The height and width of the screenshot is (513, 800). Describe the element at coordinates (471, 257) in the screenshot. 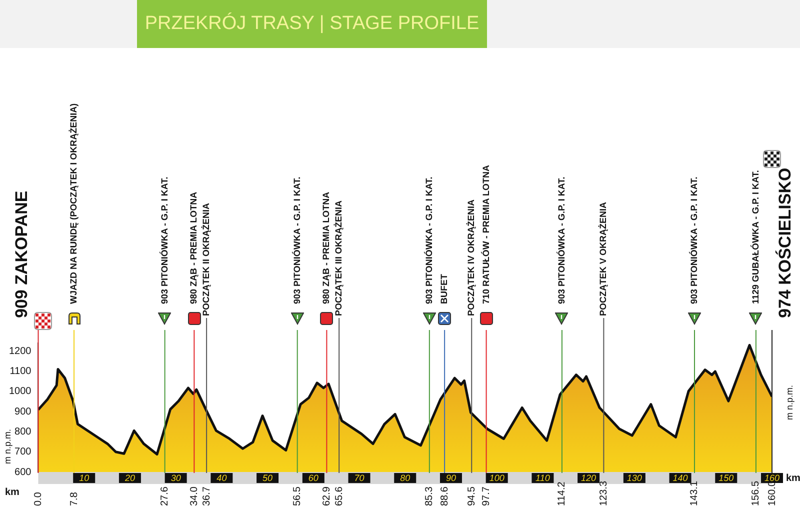

I see `ref-line-label: POCZĄTEK IV OKRĄŻENIA` at that location.